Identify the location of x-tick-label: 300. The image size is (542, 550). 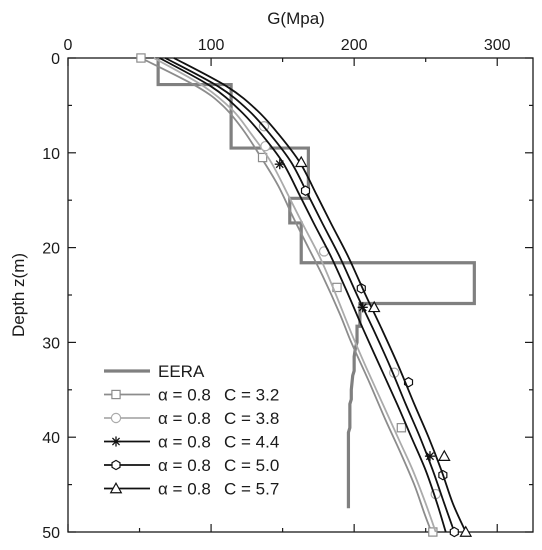
(497, 45).